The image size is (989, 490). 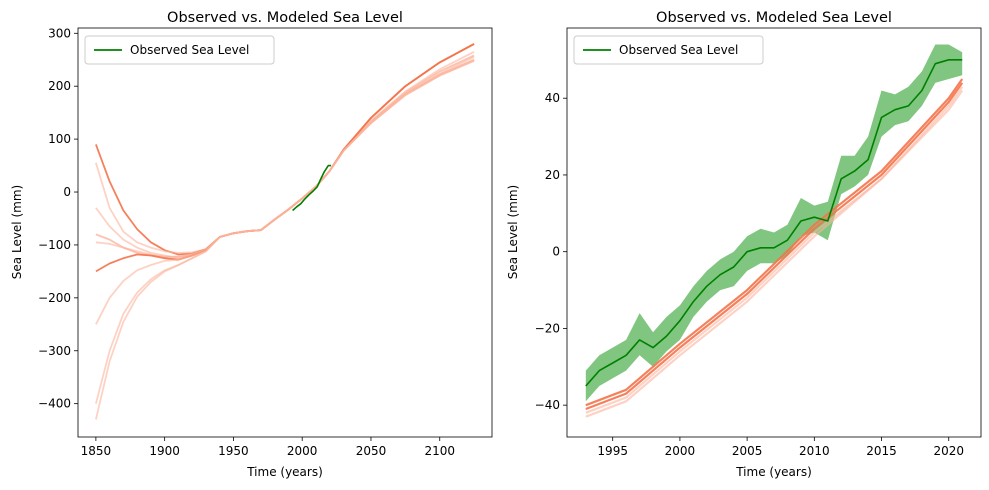 I want to click on right-y-tick-label: −40, so click(x=547, y=405).